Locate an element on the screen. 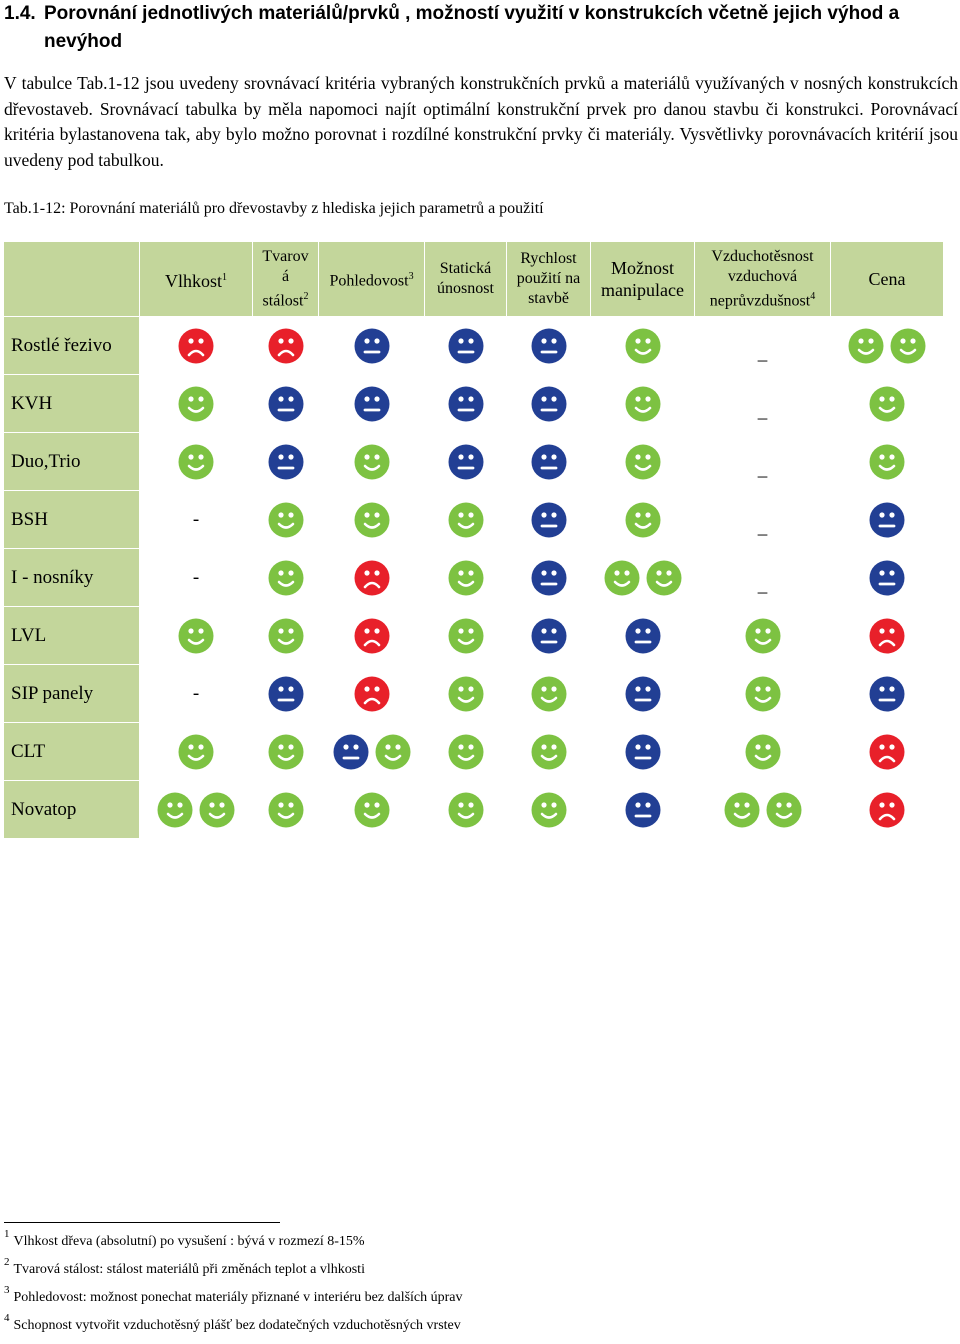 The width and height of the screenshot is (960, 1344). table-row: SIP panely - is located at coordinates (473, 693).